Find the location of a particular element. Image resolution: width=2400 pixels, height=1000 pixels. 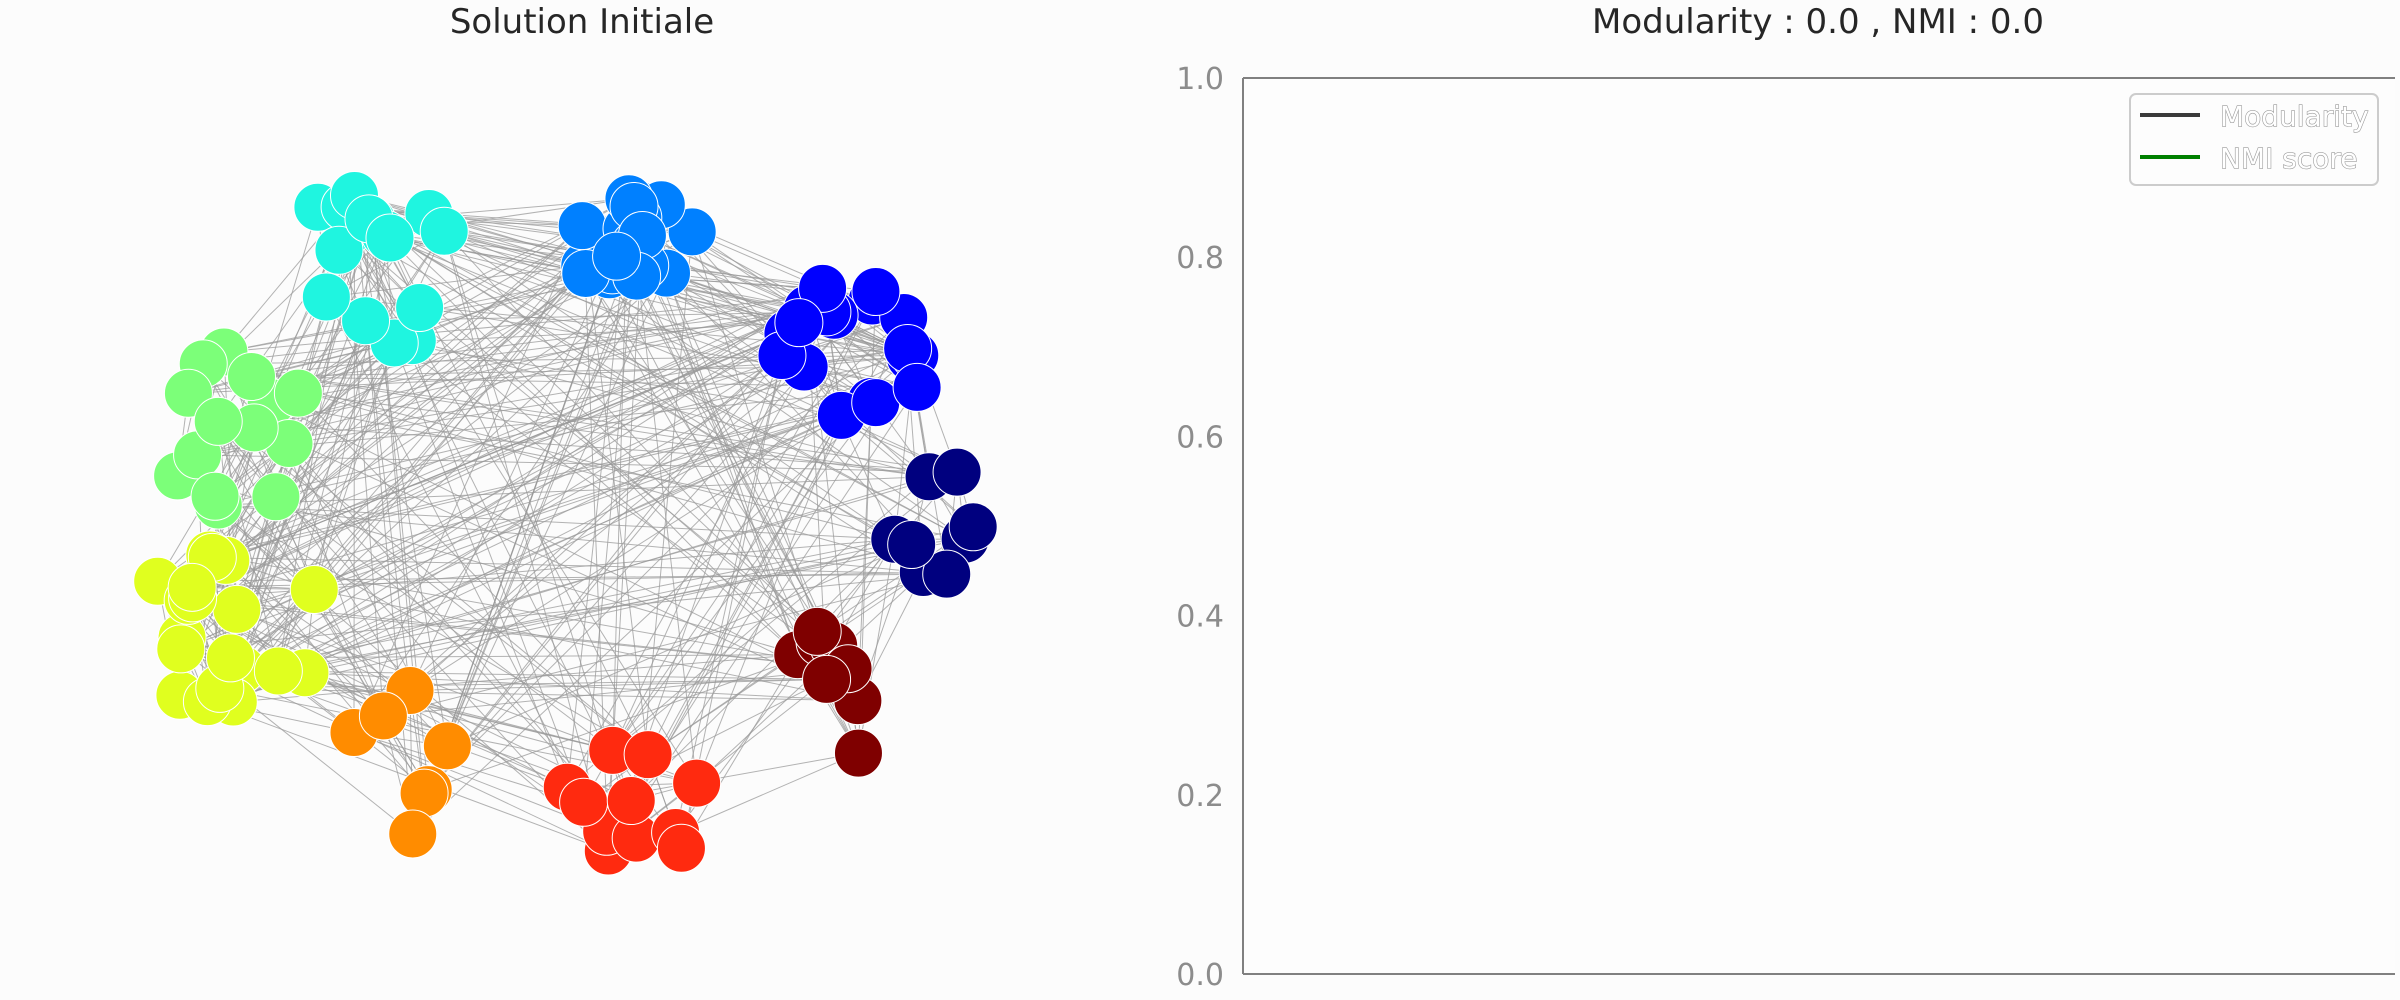

legend: Modularity NMI score is located at coordinates (2254, 139).